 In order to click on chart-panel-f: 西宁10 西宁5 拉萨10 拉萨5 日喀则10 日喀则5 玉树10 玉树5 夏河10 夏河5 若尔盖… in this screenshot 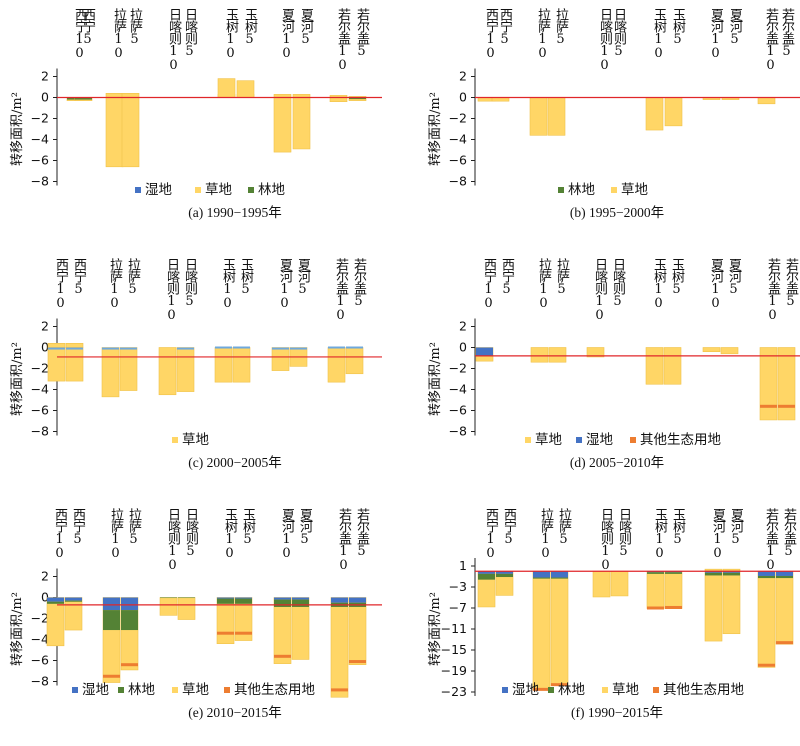, I will do `click(614, 613)`.